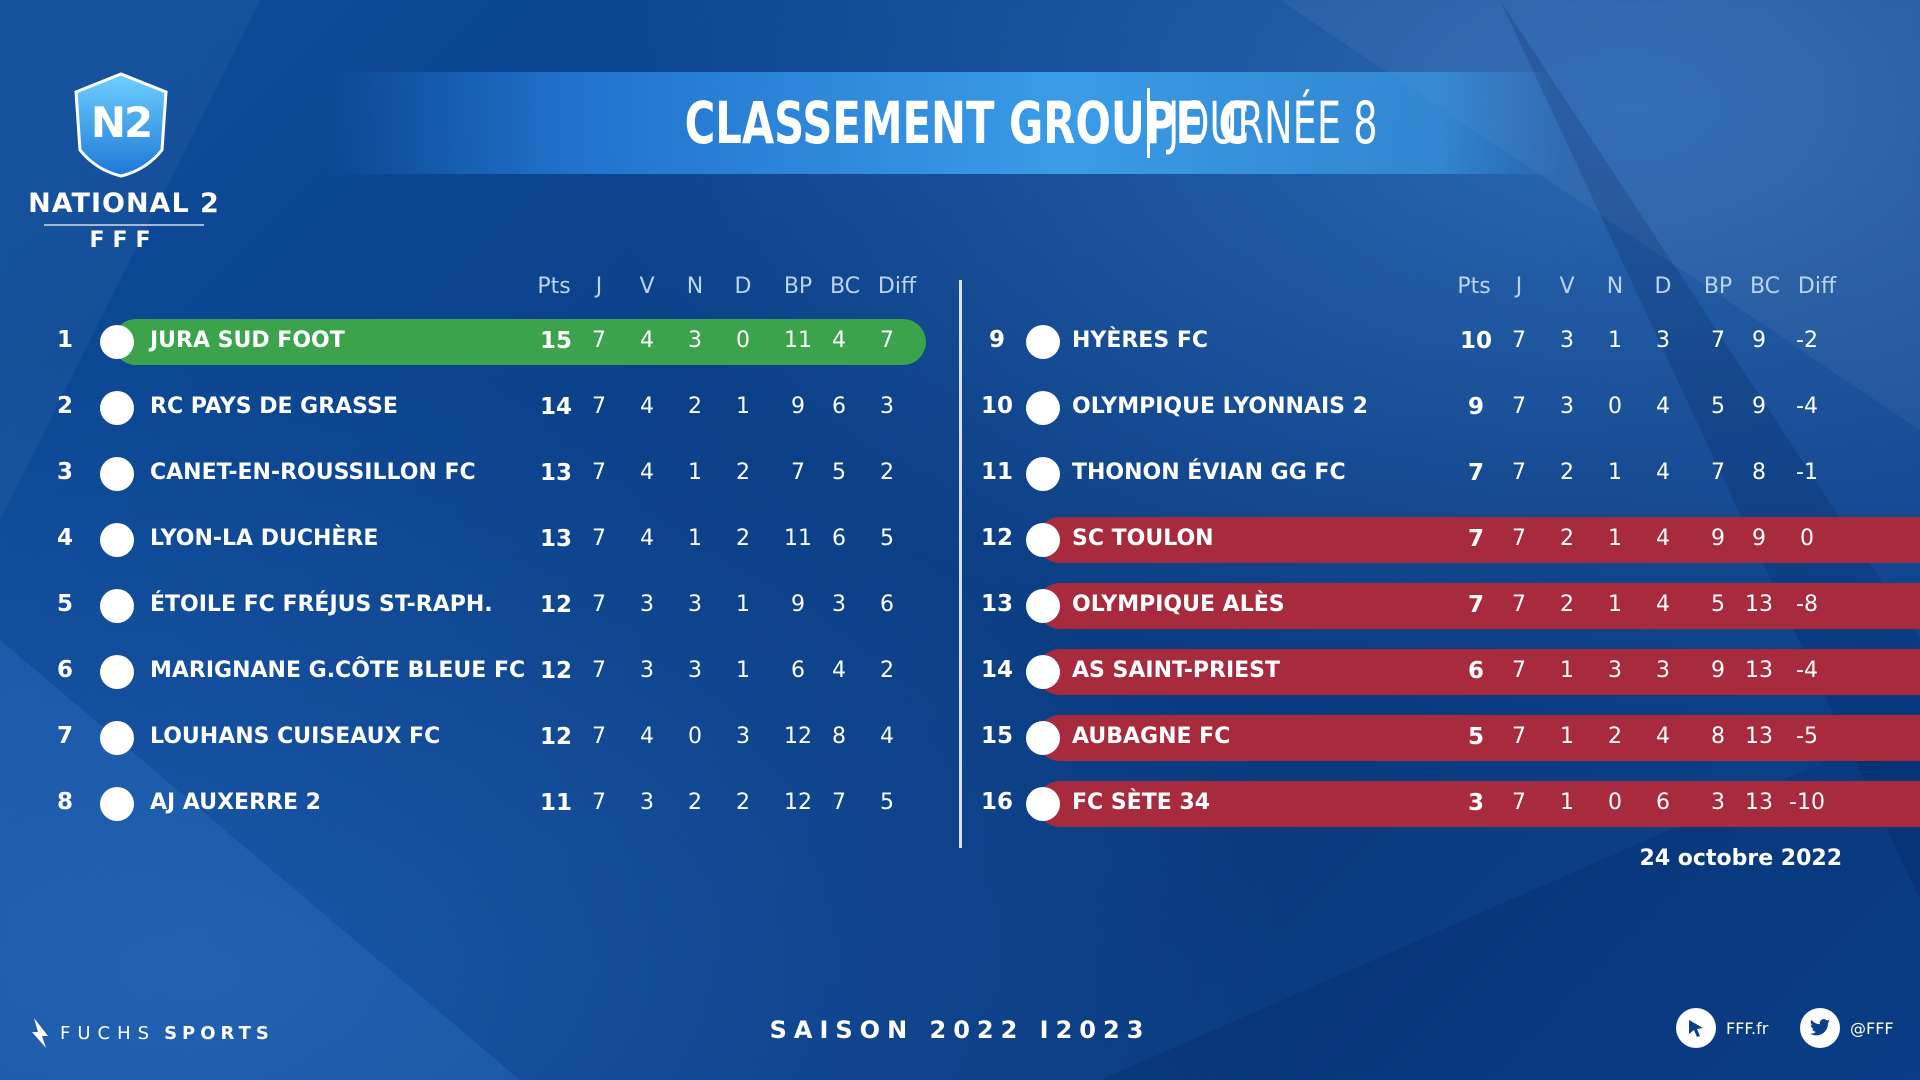 This screenshot has height=1080, width=1920. I want to click on cell-bp: 5, so click(1718, 406).